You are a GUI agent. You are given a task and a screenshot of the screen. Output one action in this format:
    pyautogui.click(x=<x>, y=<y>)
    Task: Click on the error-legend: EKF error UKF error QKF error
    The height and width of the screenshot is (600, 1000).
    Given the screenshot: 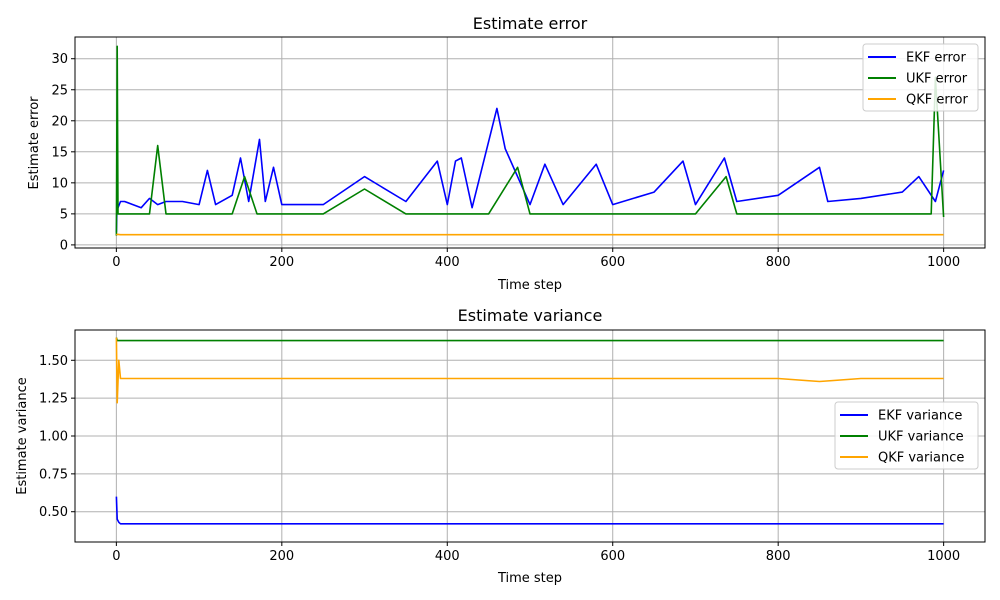 What is the action you would take?
    pyautogui.click(x=920, y=77)
    